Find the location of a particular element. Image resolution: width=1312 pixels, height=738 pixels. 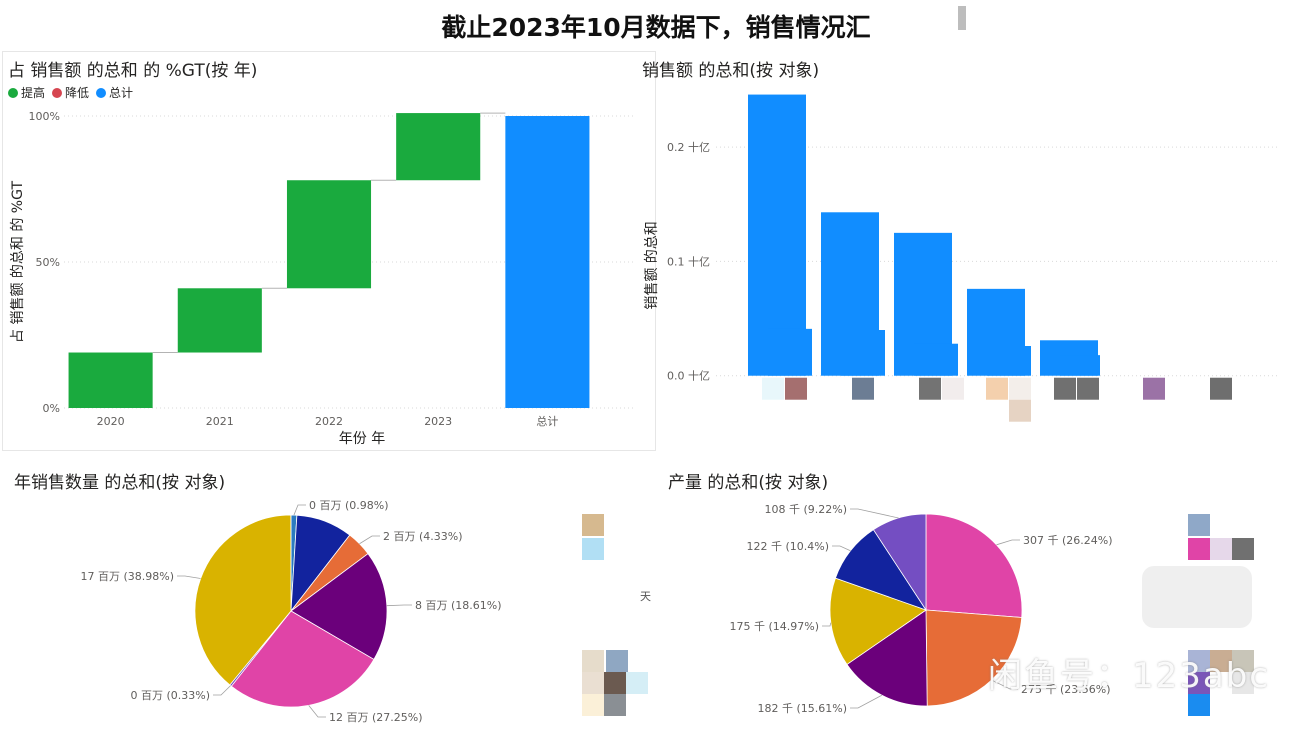

legend-item-increase: 提高 is located at coordinates (26, 92).